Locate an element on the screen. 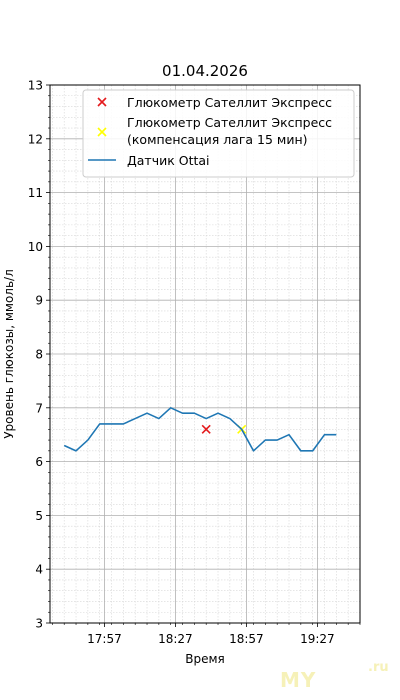  y-tick-label: 13 is located at coordinates (35, 86).